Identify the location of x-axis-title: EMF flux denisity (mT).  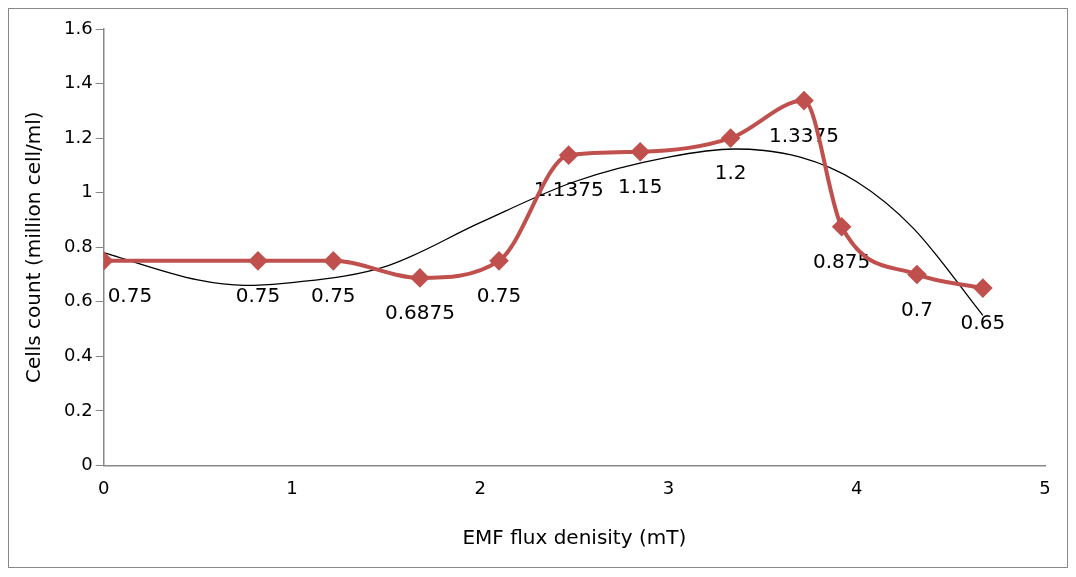
(574, 537).